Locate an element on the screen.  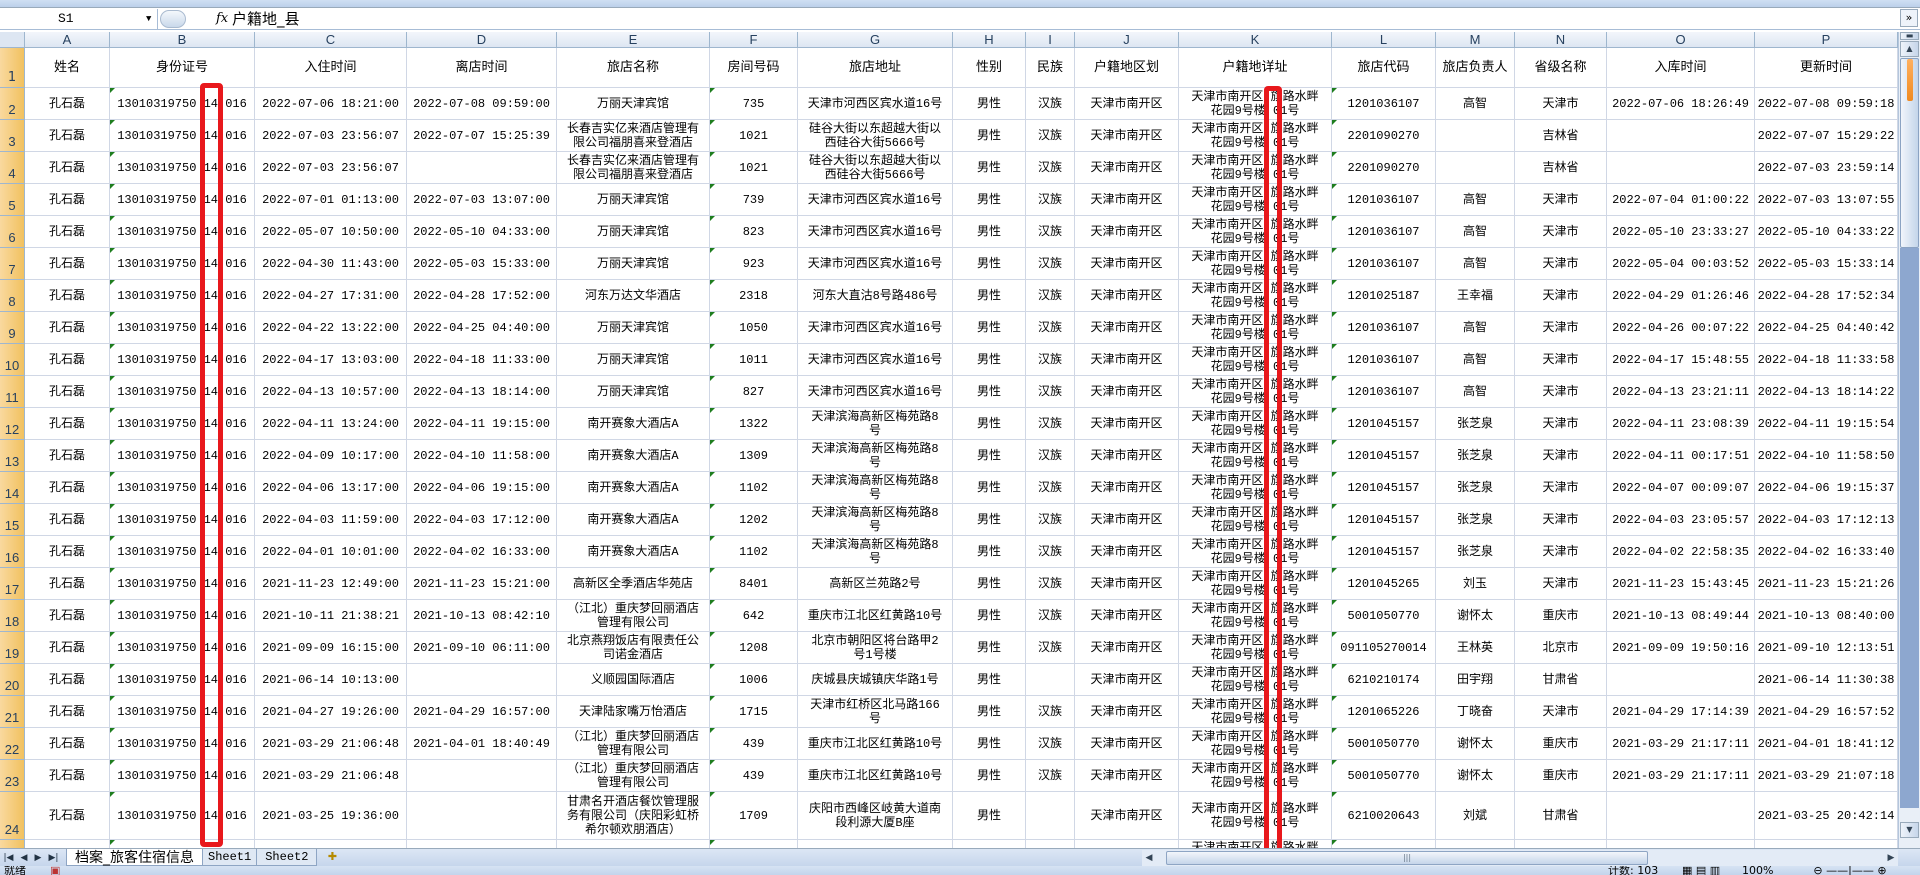
cell: 923 is located at coordinates (754, 264).